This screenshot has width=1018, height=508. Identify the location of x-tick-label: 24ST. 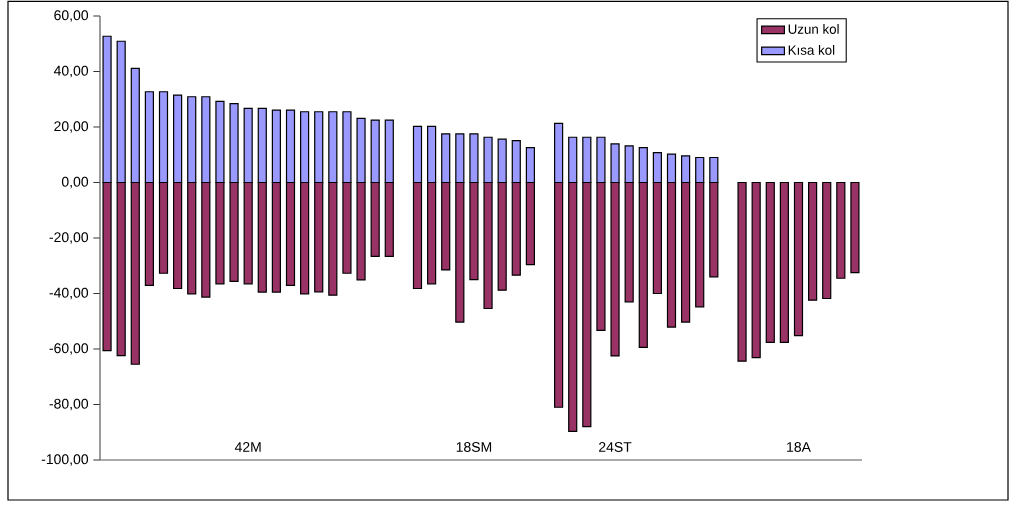
(615, 447).